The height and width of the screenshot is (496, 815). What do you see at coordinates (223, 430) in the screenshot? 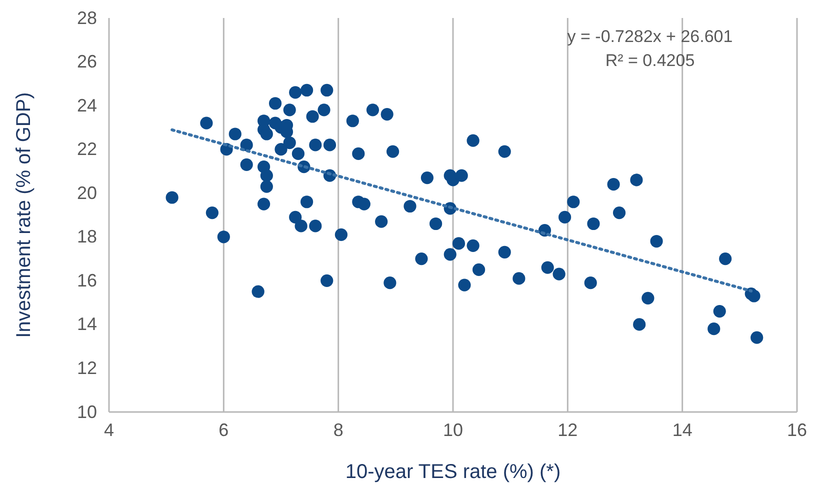
I see `x-tick-label: 6` at bounding box center [223, 430].